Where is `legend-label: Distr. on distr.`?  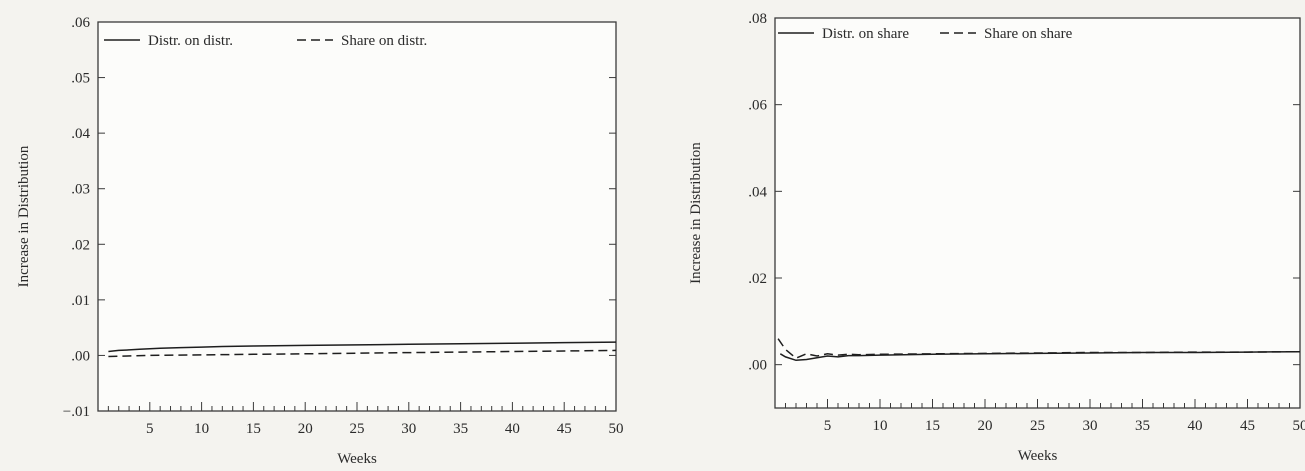 legend-label: Distr. on distr. is located at coordinates (190, 41).